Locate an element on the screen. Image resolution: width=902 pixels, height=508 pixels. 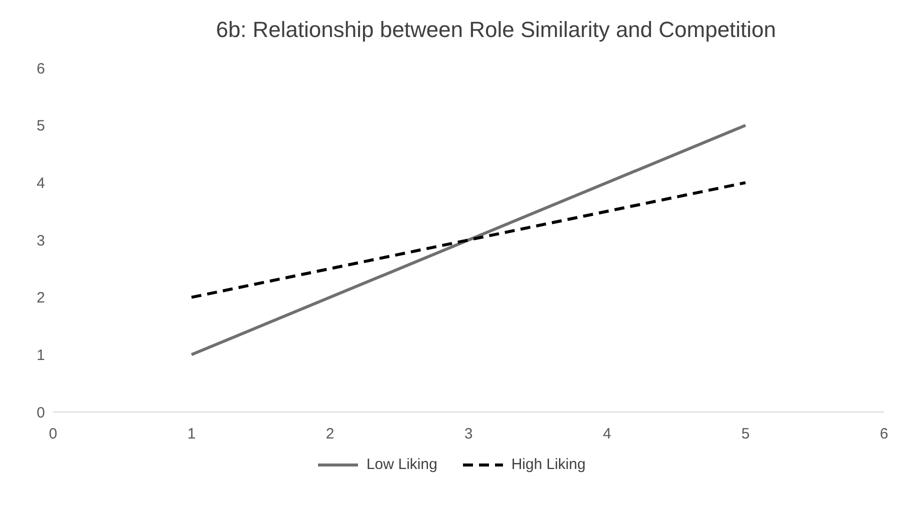
y-tick-label: 3 is located at coordinates (40, 241).